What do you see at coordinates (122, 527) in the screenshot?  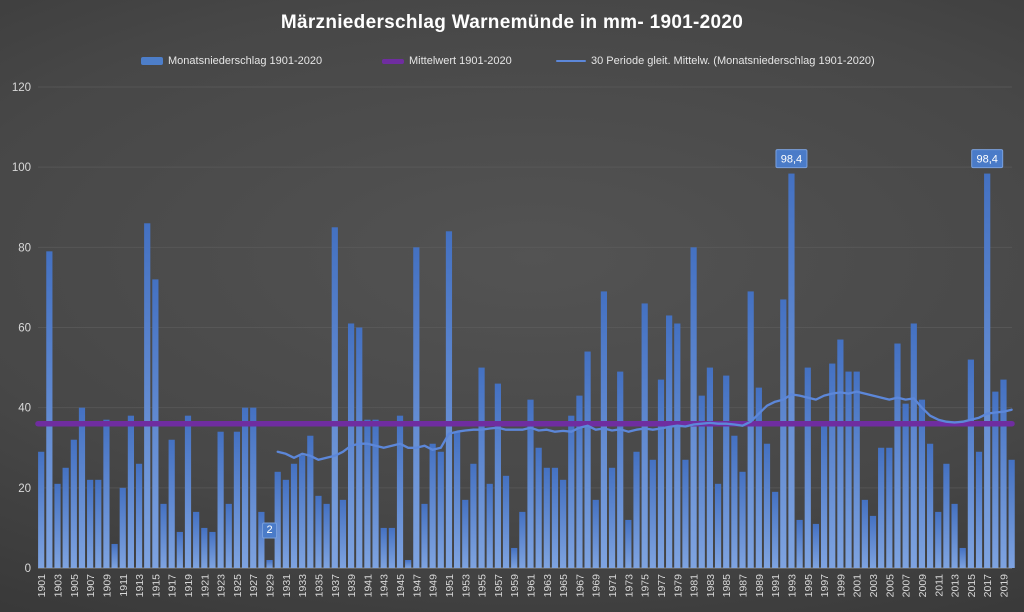 I see `bar-1911` at bounding box center [122, 527].